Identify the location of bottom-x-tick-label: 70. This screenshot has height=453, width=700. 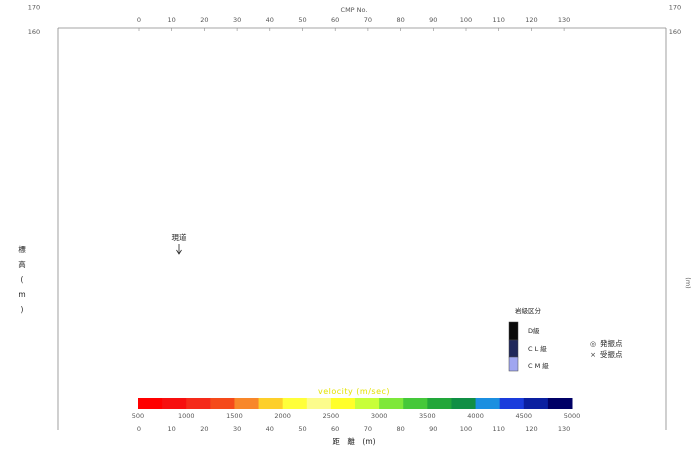
(368, 429).